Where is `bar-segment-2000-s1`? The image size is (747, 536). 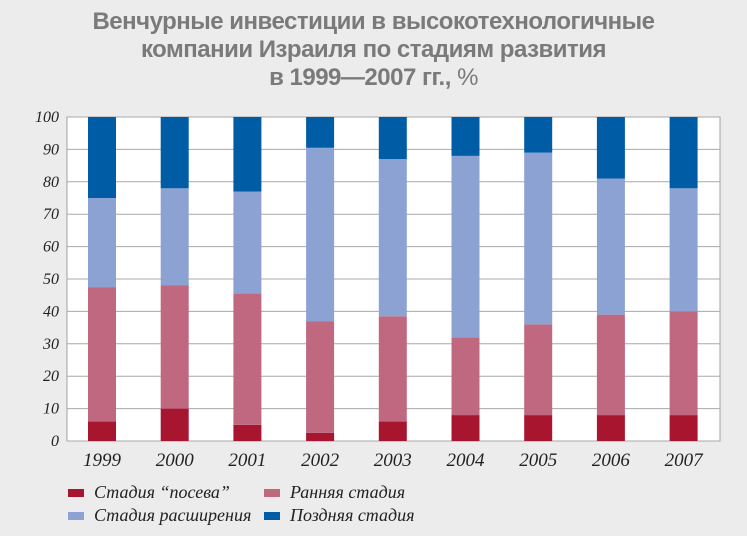 bar-segment-2000-s1 is located at coordinates (174, 347).